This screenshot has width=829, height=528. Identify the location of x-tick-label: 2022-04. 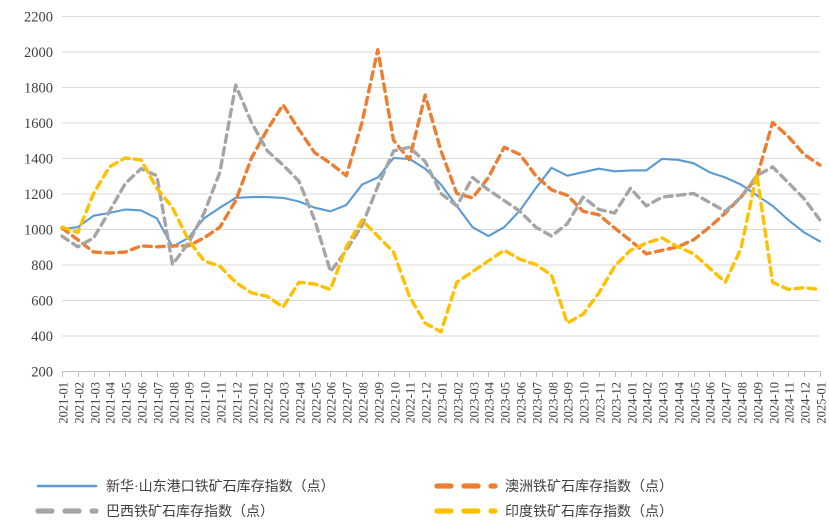
(301, 402).